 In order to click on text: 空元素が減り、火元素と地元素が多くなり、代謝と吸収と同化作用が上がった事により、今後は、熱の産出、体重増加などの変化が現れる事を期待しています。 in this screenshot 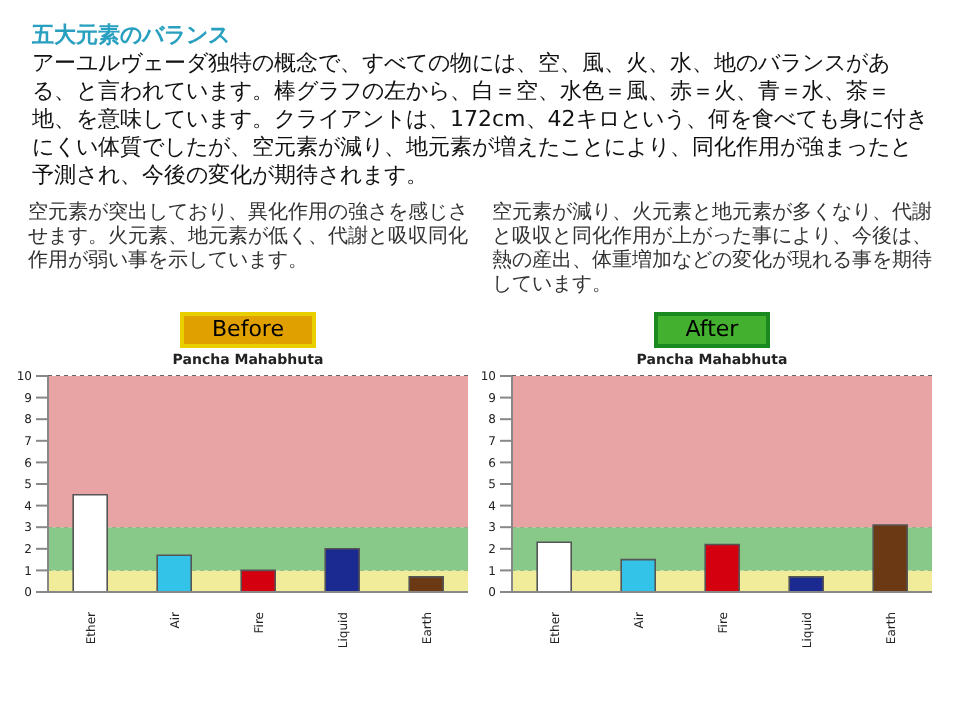, I will do `click(712, 250)`.